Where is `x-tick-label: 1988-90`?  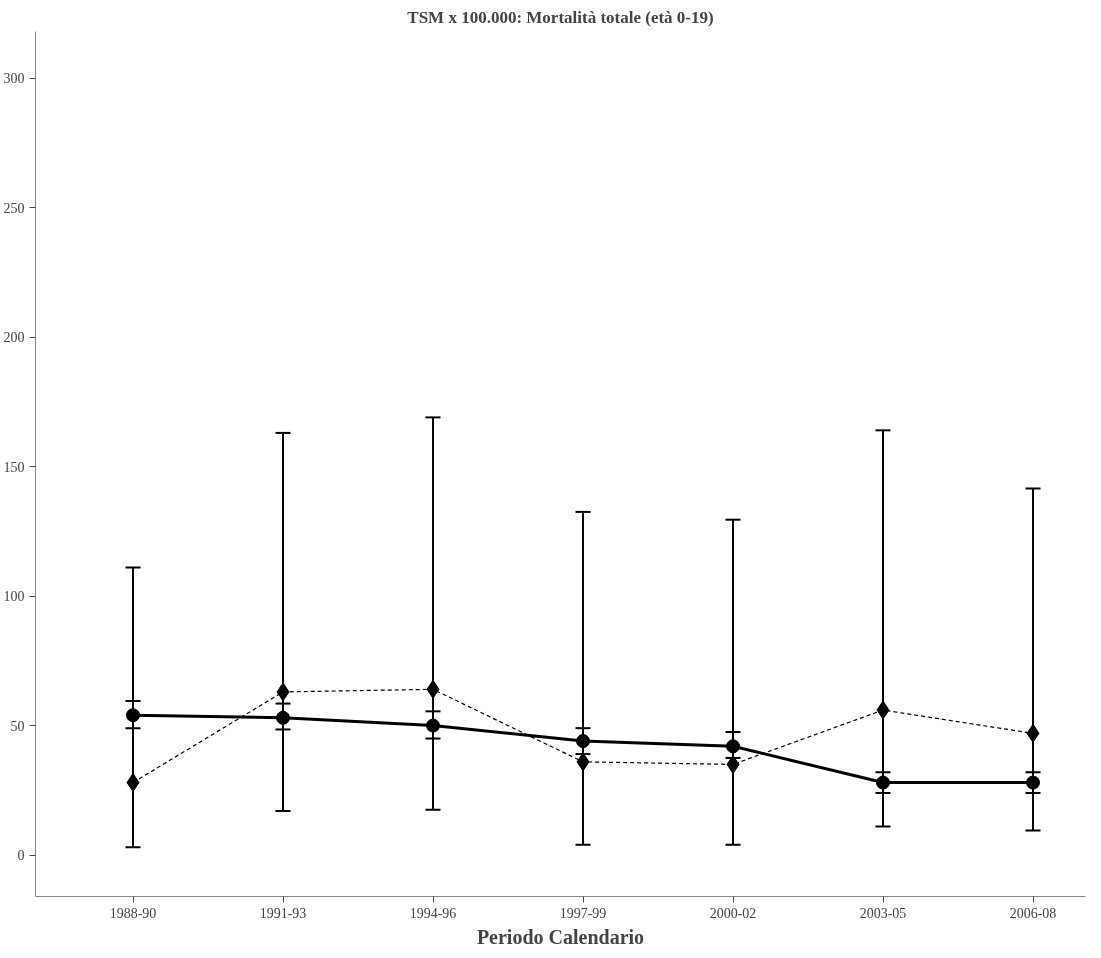
x-tick-label: 1988-90 is located at coordinates (133, 913).